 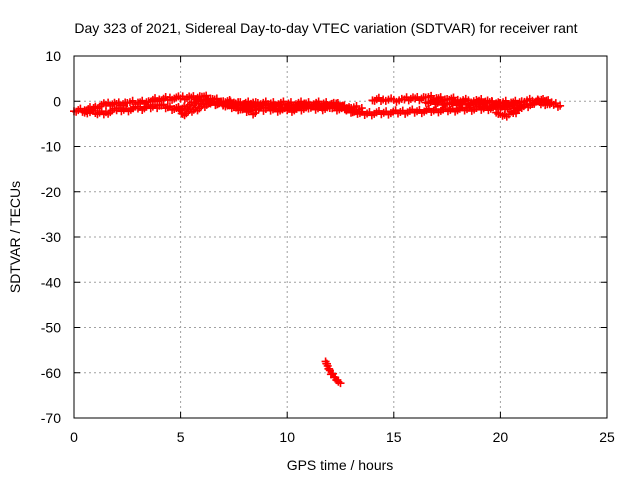 I want to click on y-tick-label: -10, so click(x=51, y=147).